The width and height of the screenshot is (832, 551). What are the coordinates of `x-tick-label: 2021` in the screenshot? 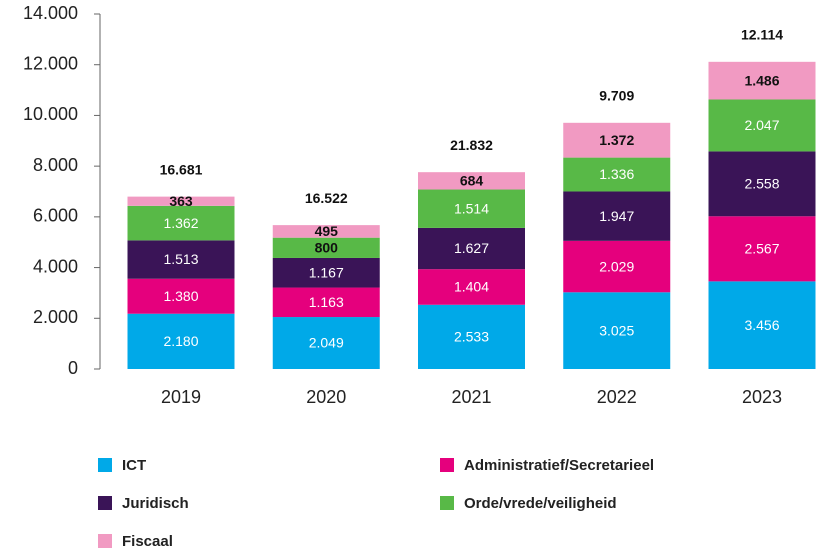 It's located at (471, 397).